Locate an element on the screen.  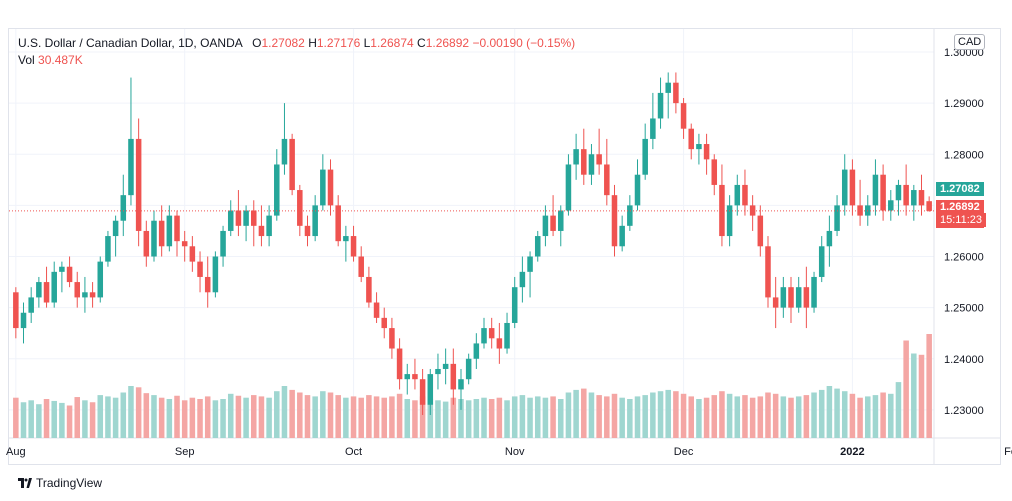
legend-volume-row: Vol 30.487K is located at coordinates (296, 60).